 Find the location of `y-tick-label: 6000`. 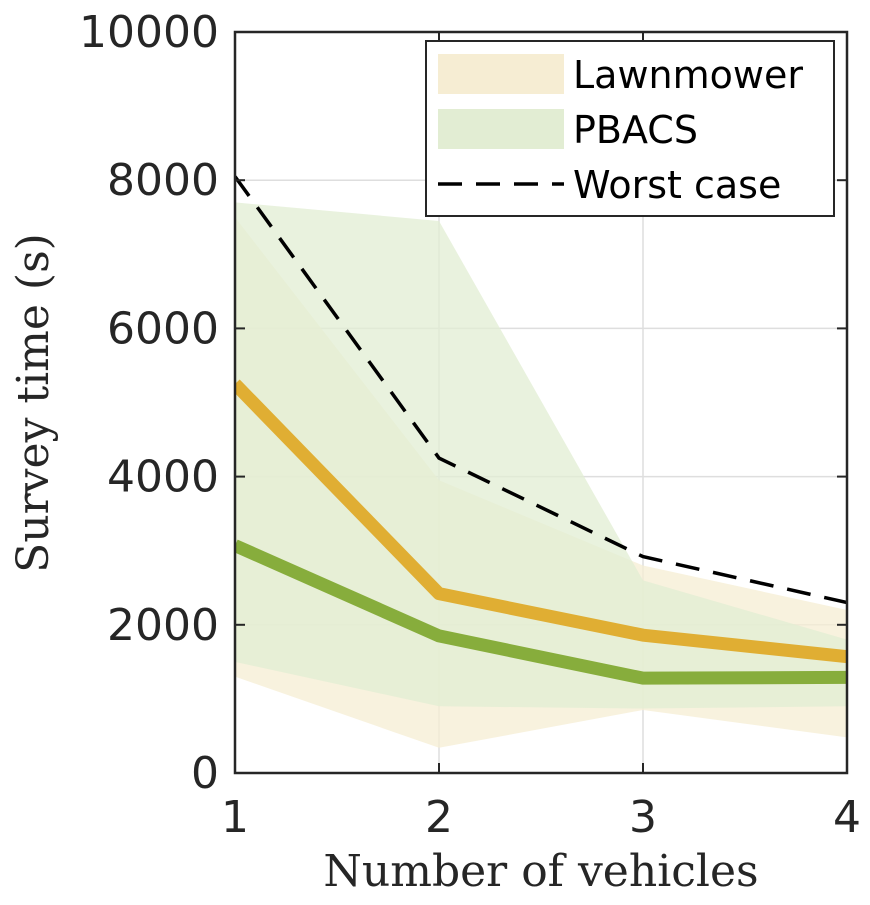

y-tick-label: 6000 is located at coordinates (163, 328).